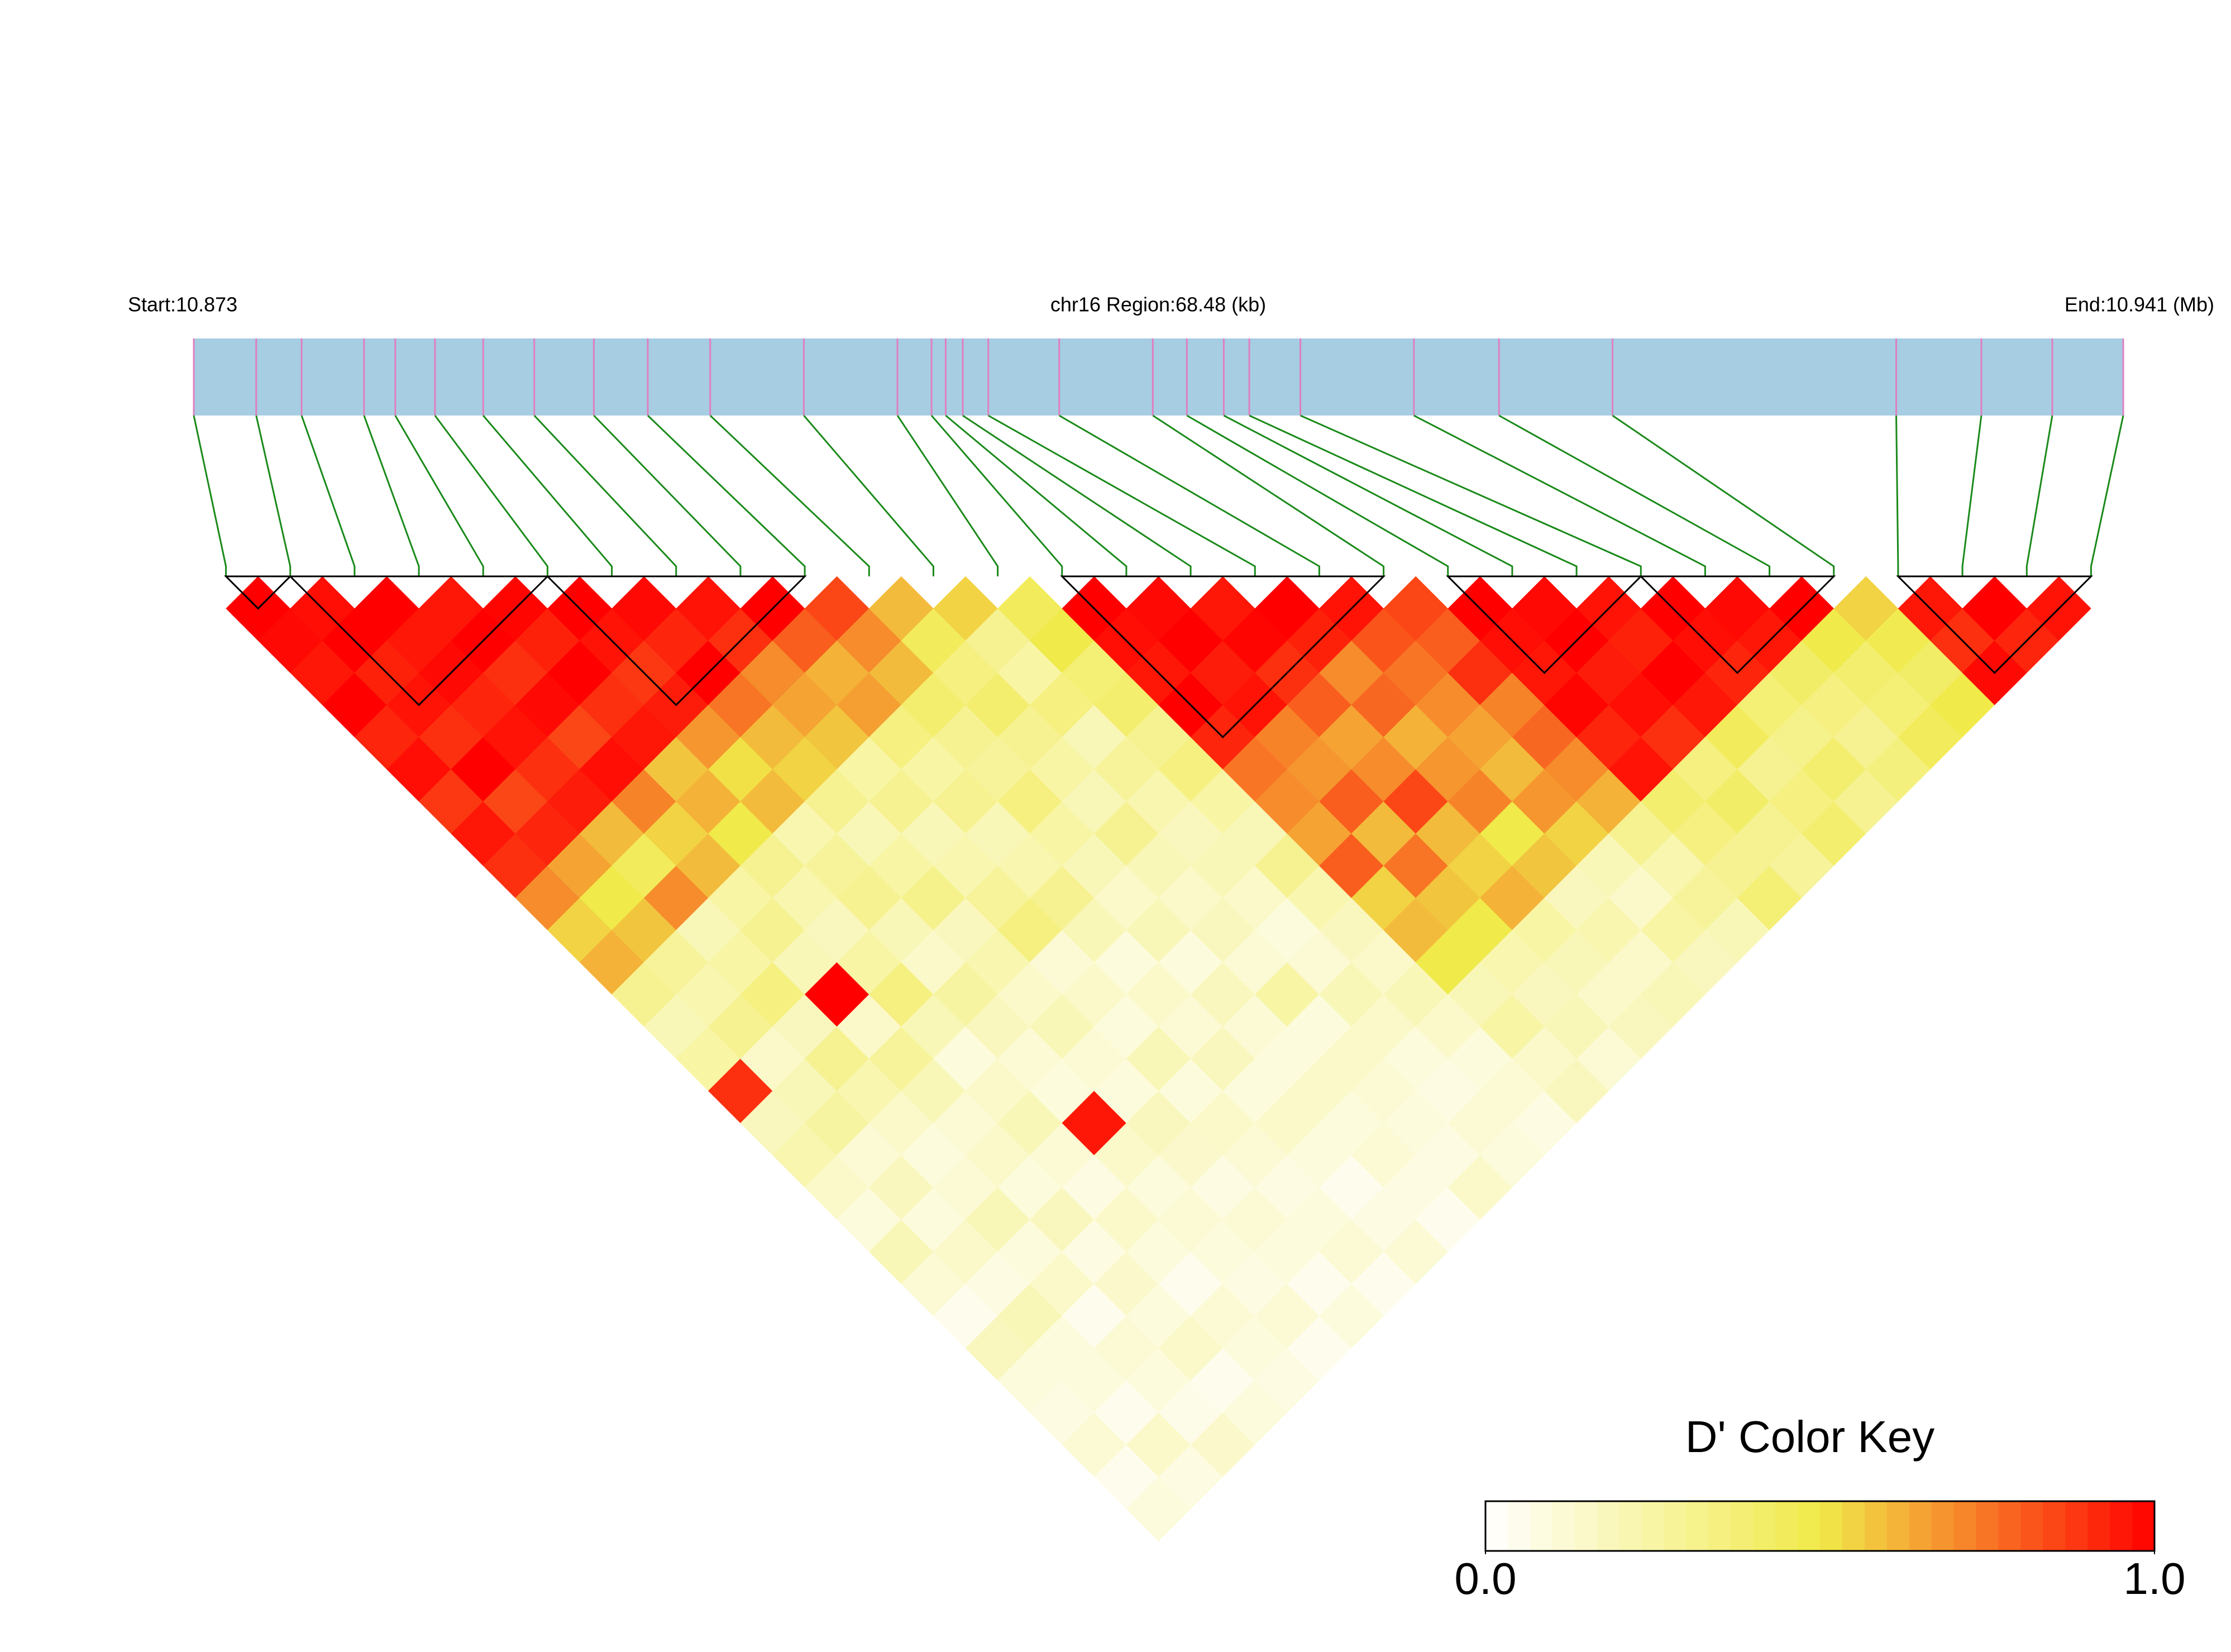 The height and width of the screenshot is (1652, 2231). Describe the element at coordinates (1485, 1578) in the screenshot. I see `colorbar-tick-label: 0.0` at that location.